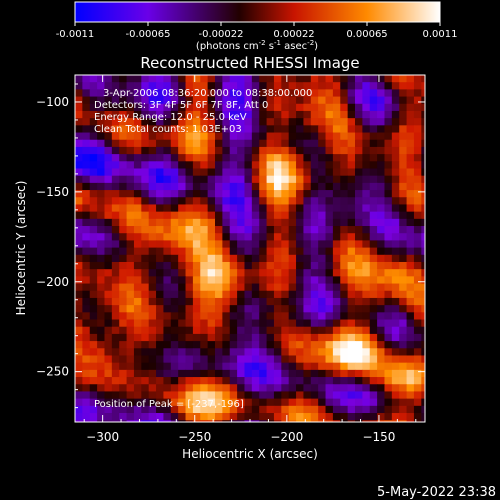 The width and height of the screenshot is (500, 500). I want to click on colorbar-tick-label: 0.00065, so click(366, 34).